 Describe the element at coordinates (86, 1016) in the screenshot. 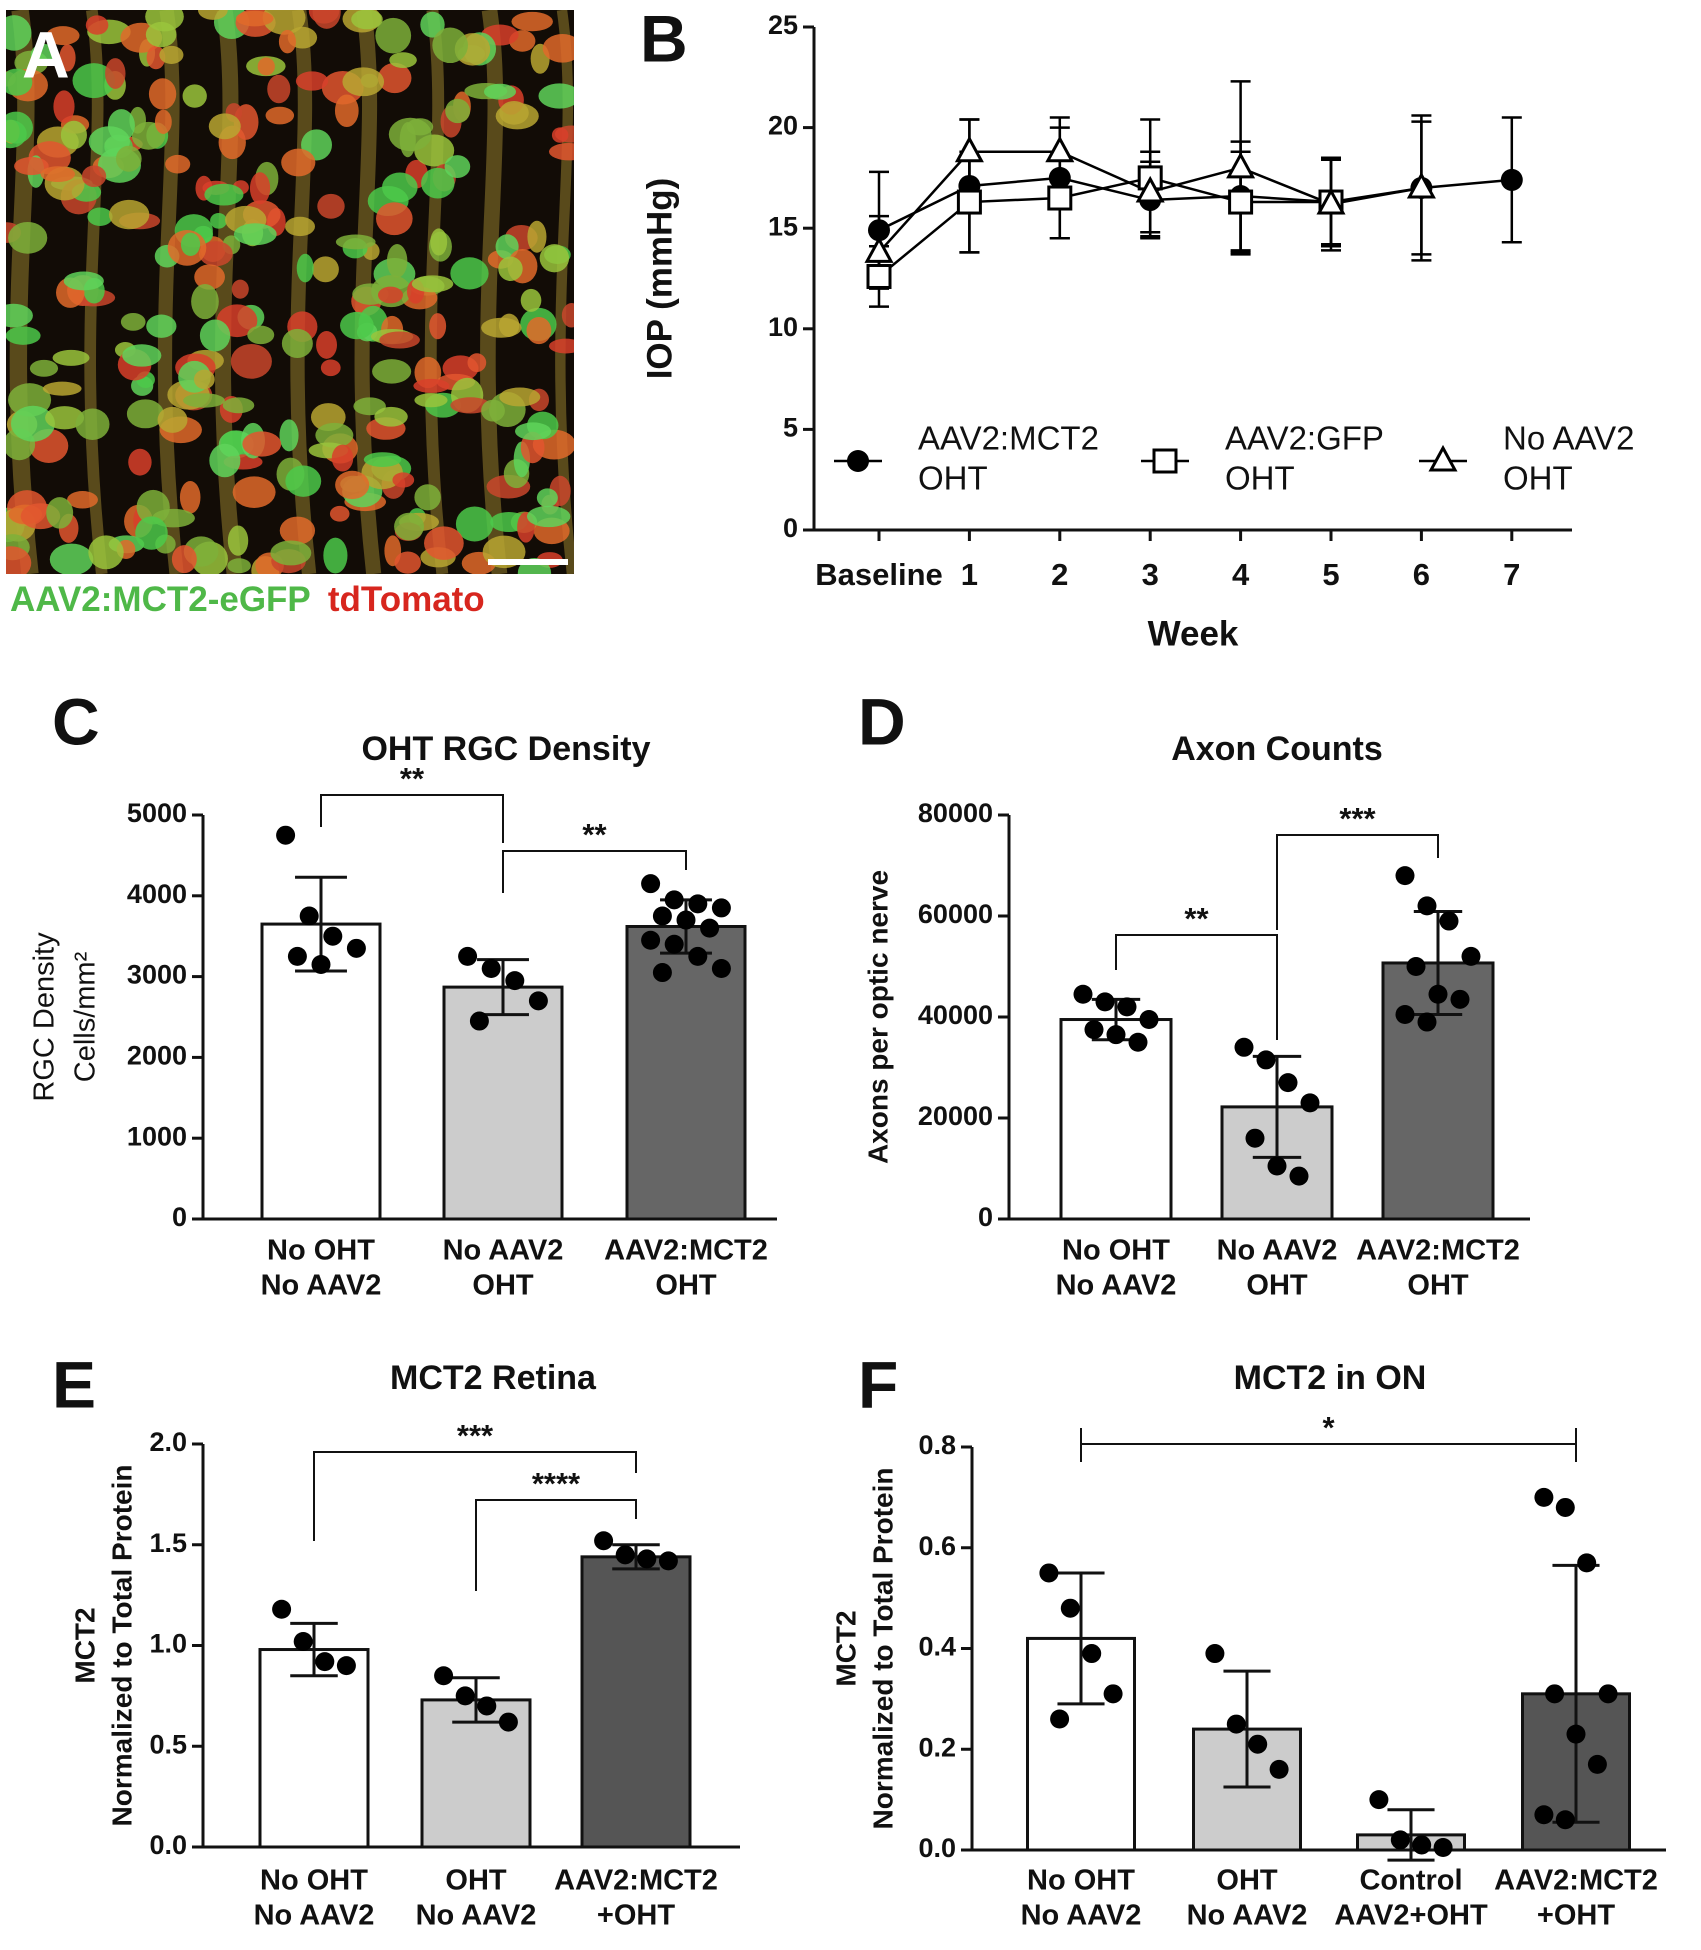

I see `y-axis-label: Cells/mm²` at that location.